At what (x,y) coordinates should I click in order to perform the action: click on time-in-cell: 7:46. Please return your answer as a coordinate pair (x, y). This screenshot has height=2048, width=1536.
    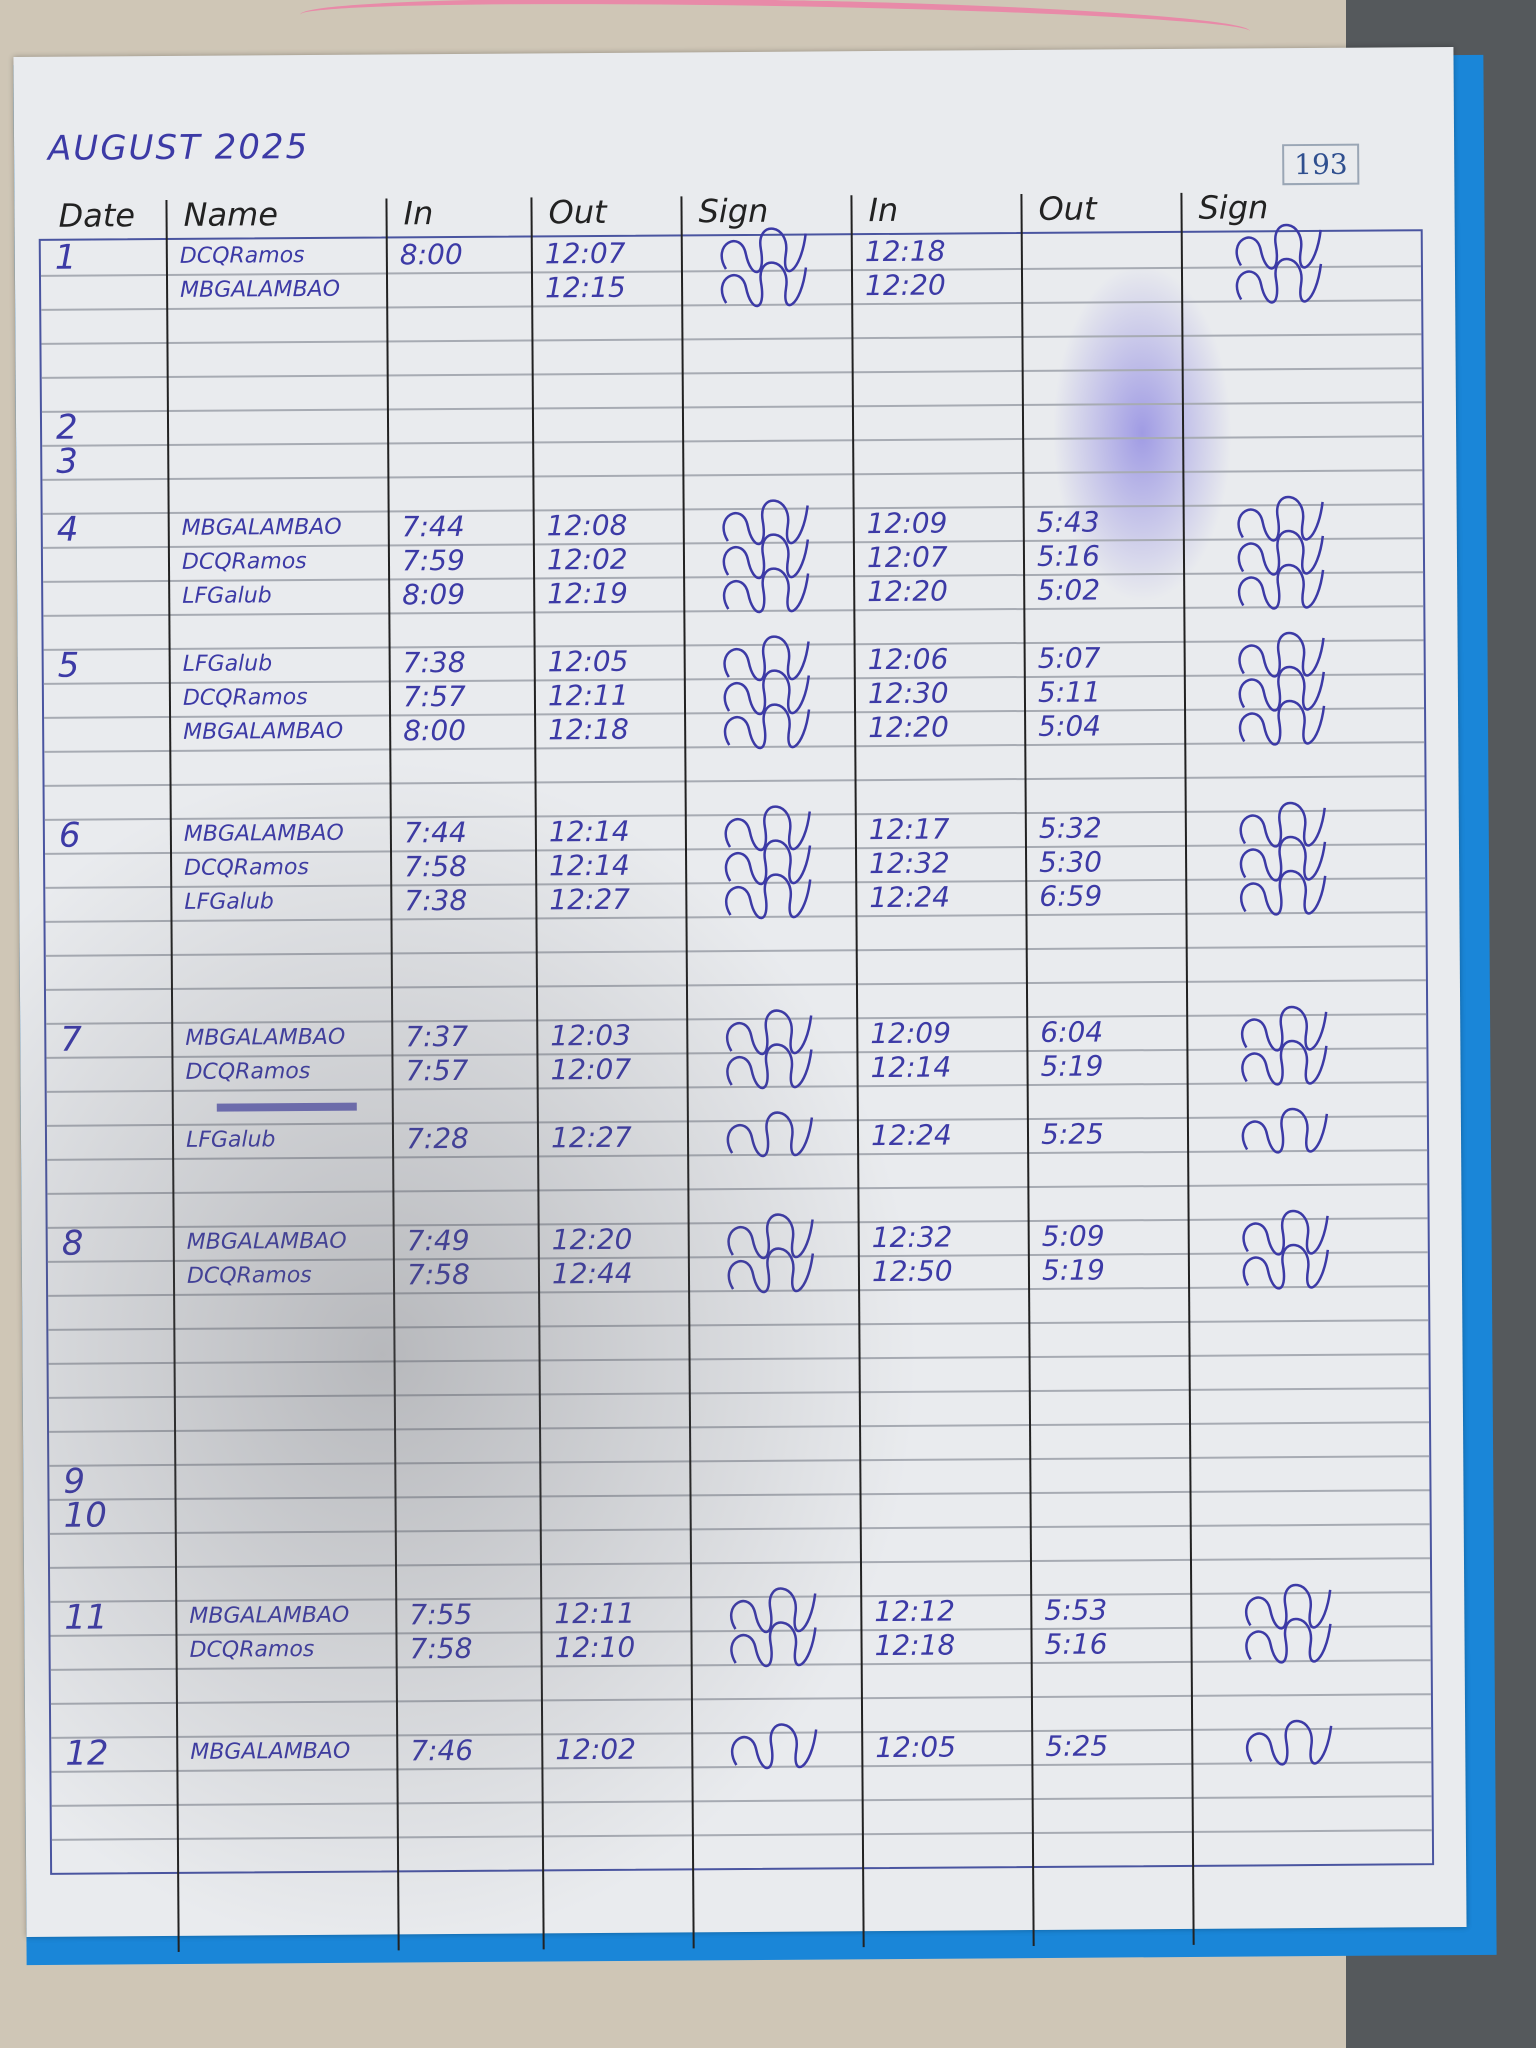
    Looking at the image, I should click on (442, 1750).